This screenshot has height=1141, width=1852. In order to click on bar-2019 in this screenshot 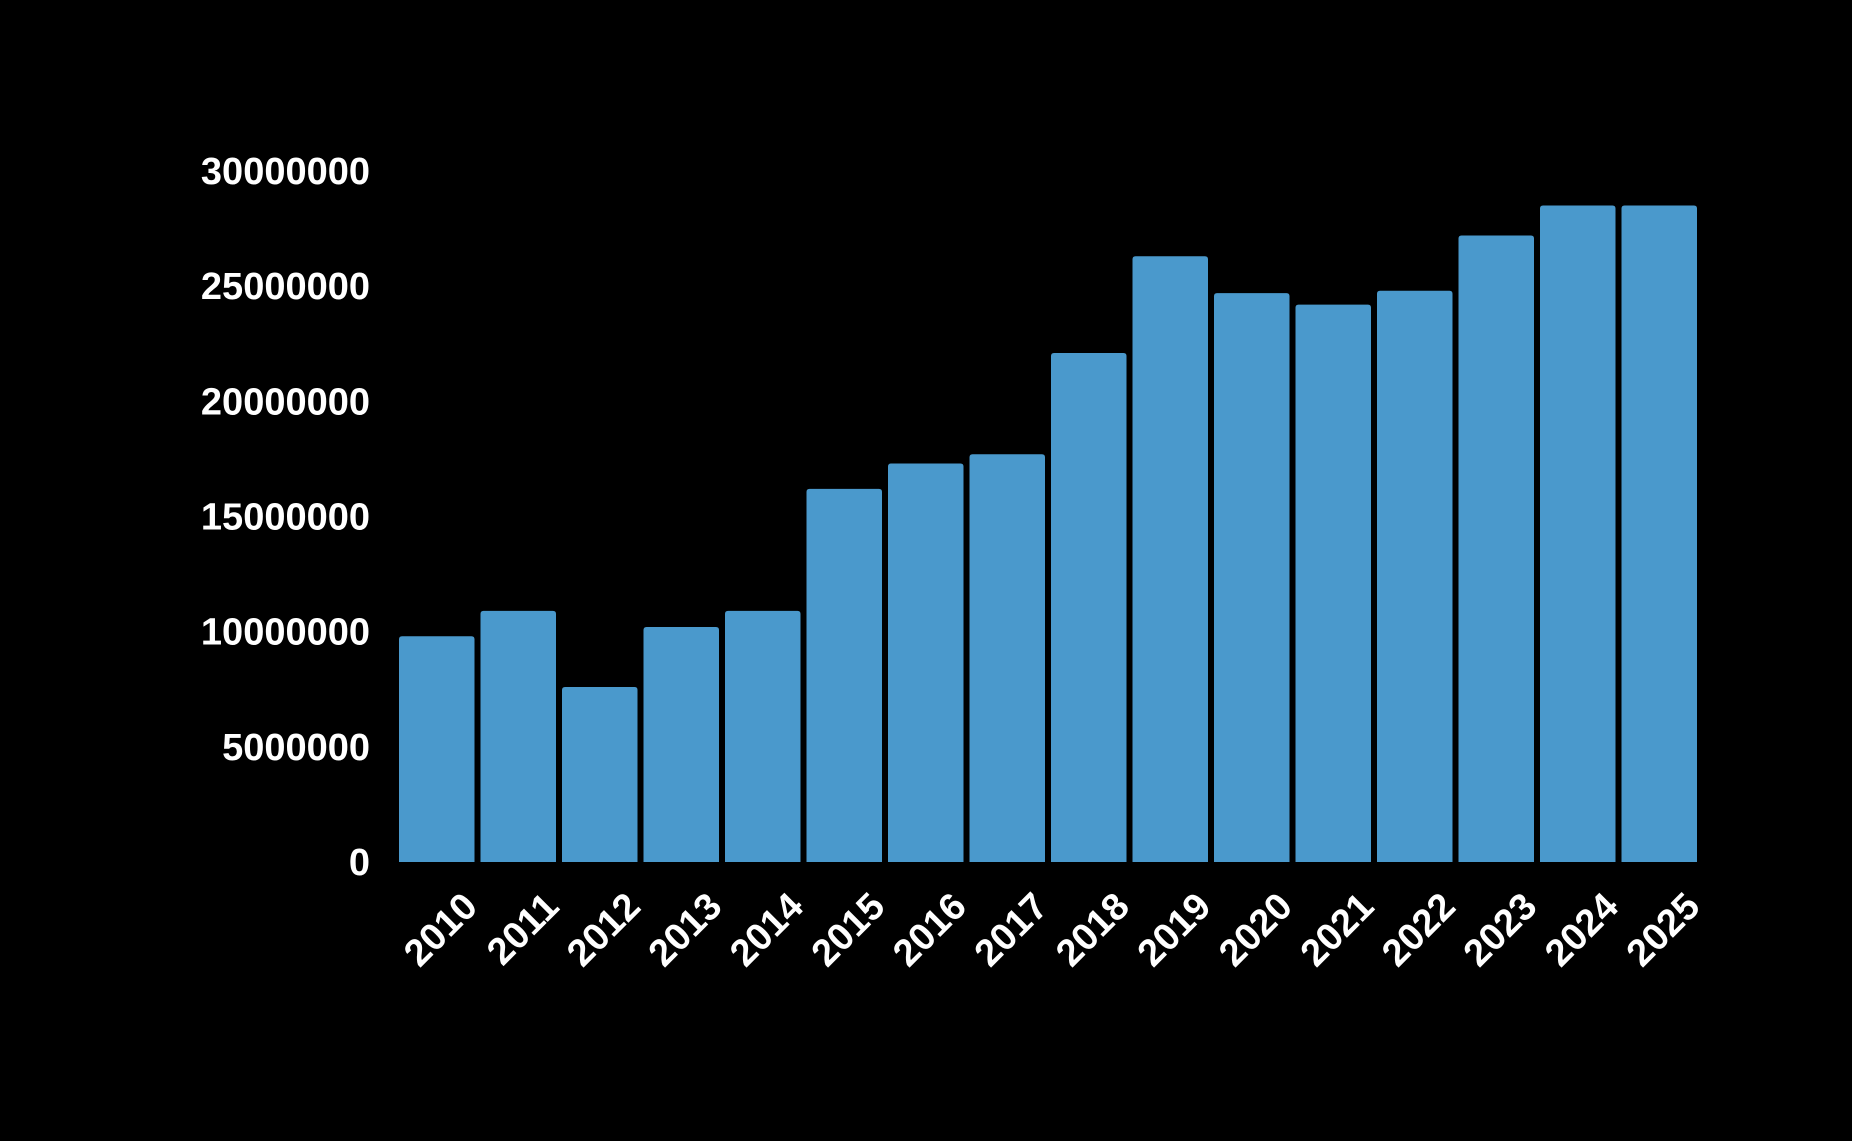, I will do `click(1170, 559)`.